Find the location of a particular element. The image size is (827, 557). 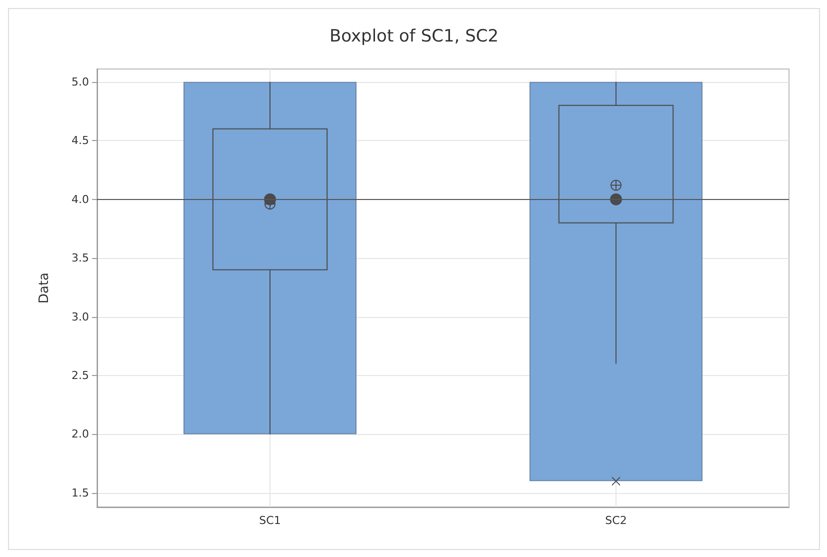

y-tick-label: 4.0 is located at coordinates (80, 199).